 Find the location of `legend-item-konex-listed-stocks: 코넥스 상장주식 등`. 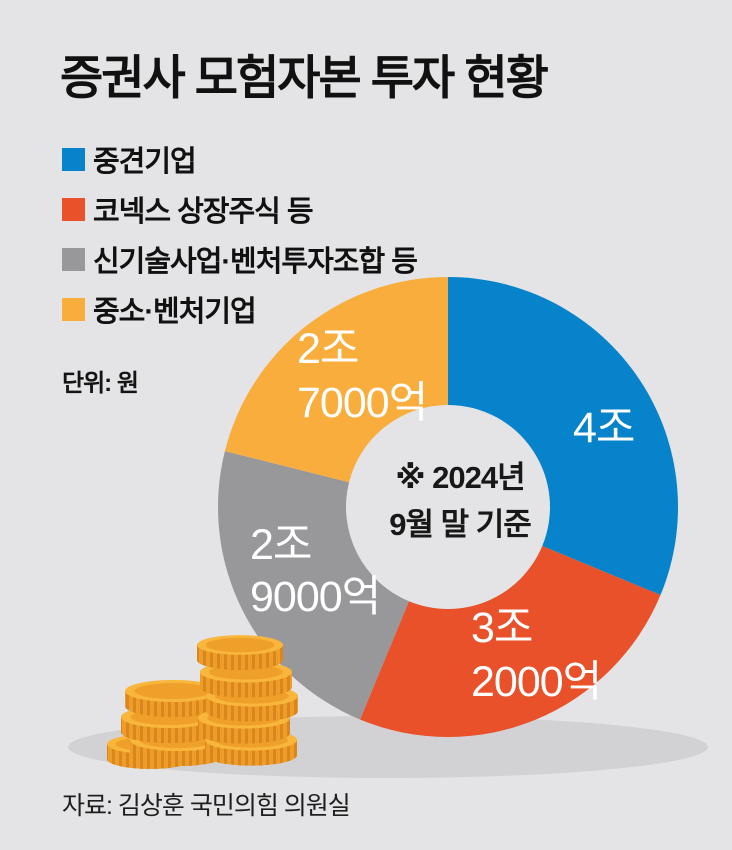

legend-item-konex-listed-stocks: 코넥스 상장주식 등 is located at coordinates (188, 210).